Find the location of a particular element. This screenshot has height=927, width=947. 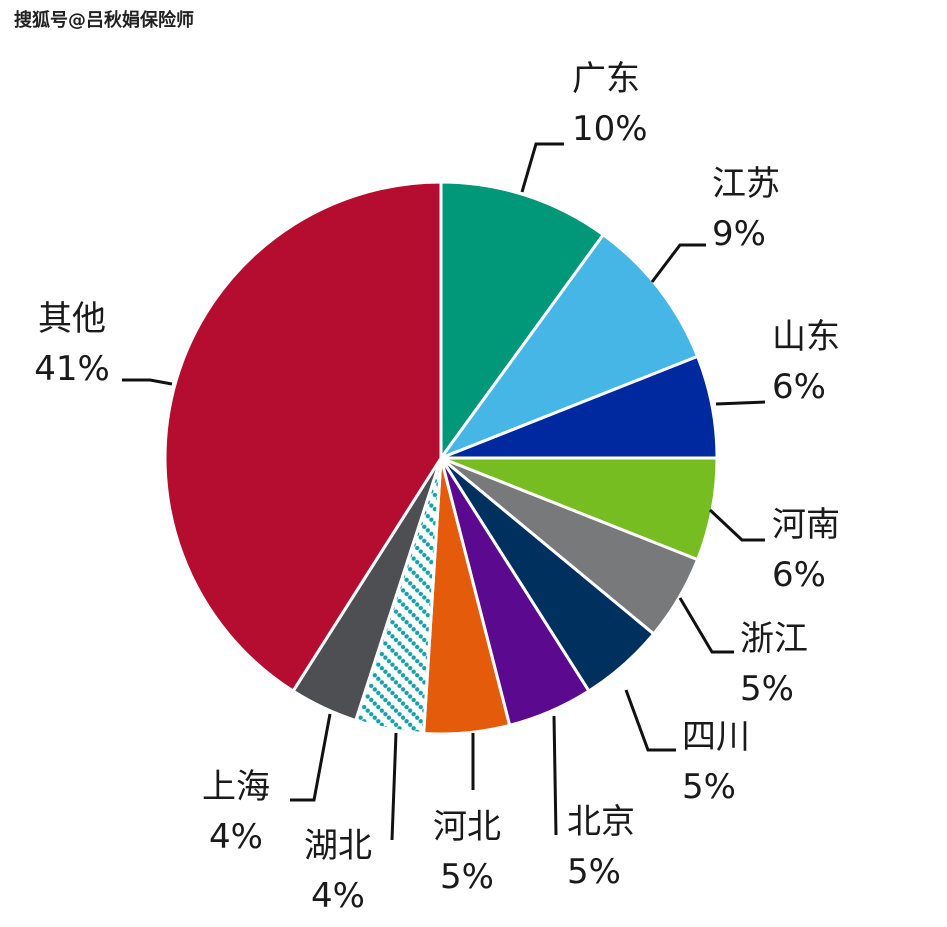

slice-value-label-11: 41% is located at coordinates (72, 369).